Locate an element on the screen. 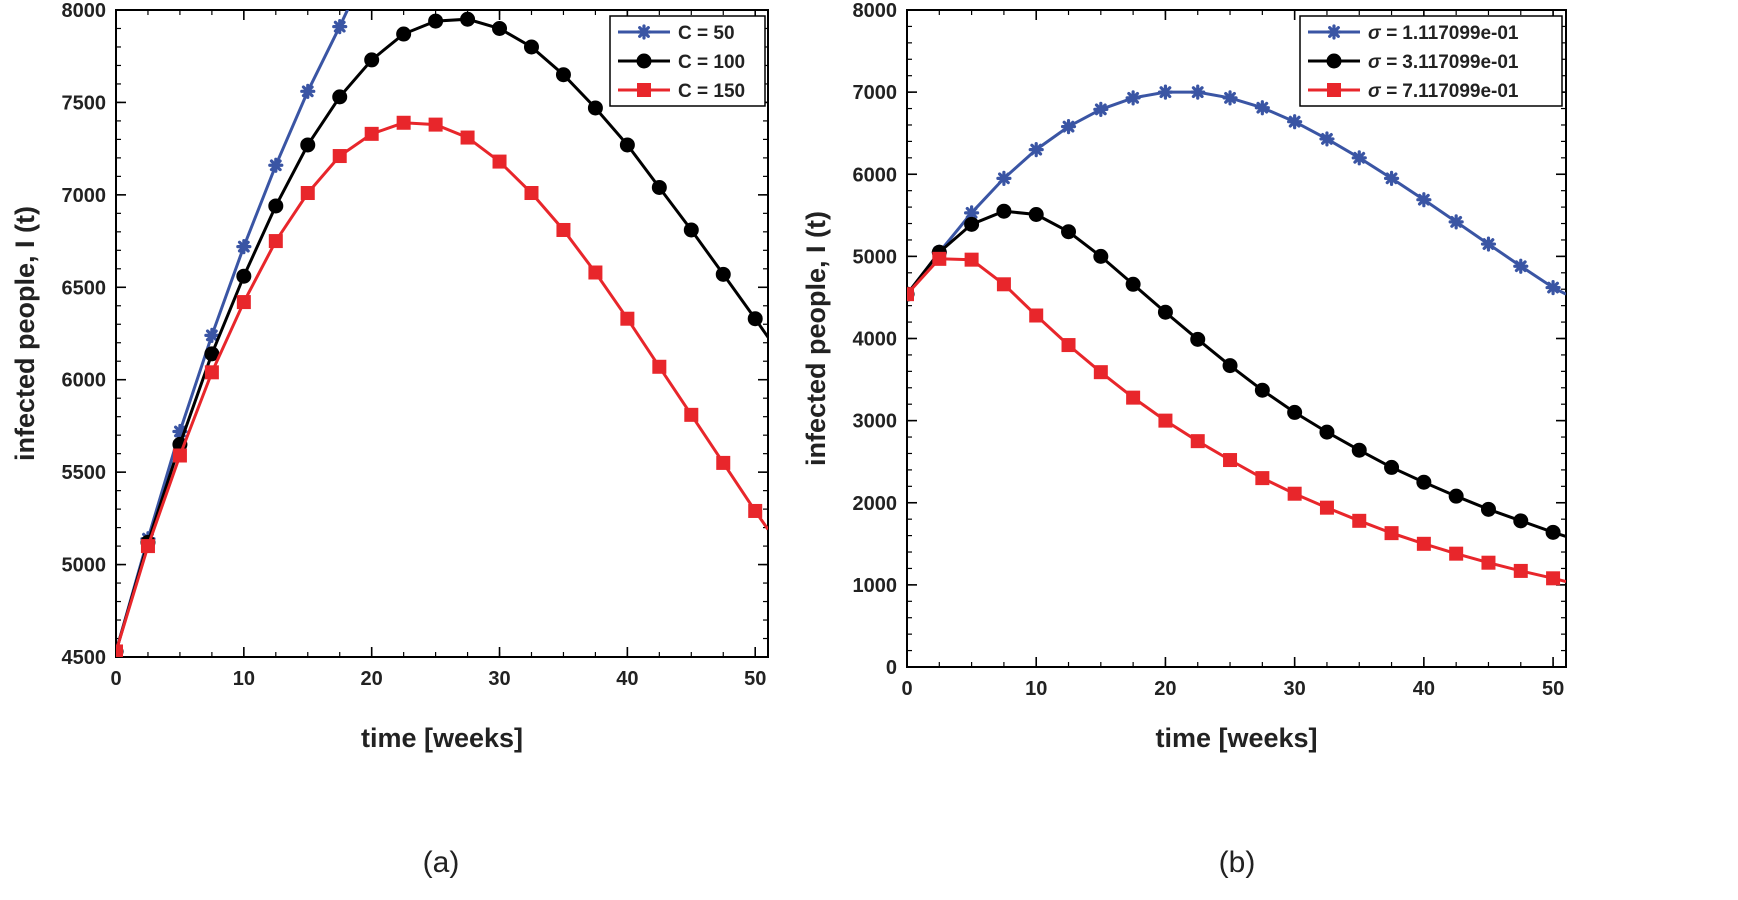  legend-entry: C = 100 is located at coordinates (681, 62).